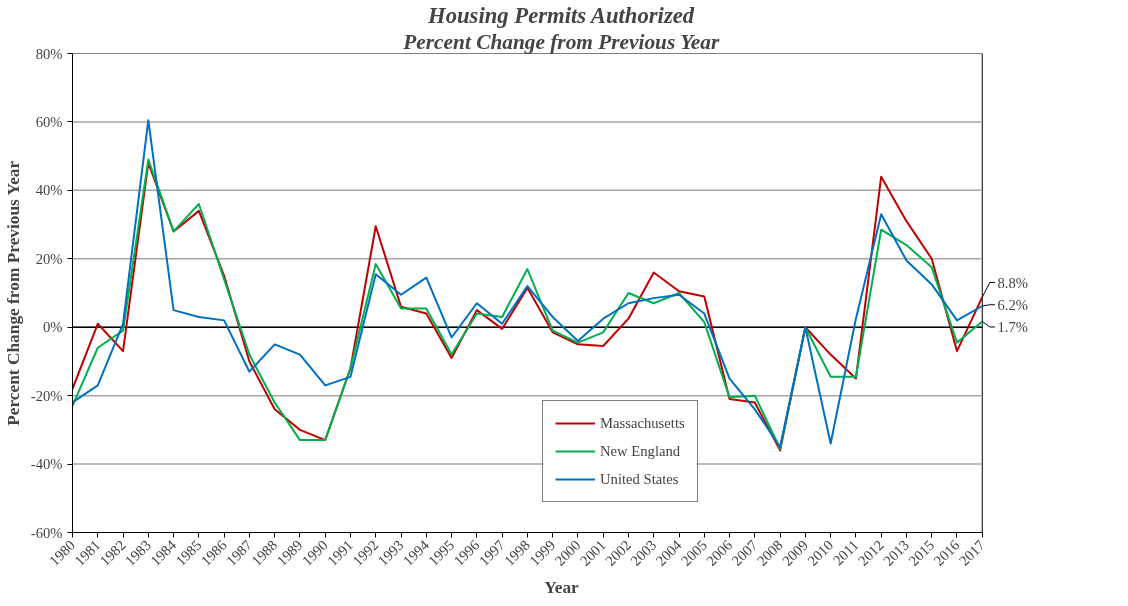 Image resolution: width=1128 pixels, height=606 pixels. What do you see at coordinates (46, 464) in the screenshot?
I see `y-tick-label: -40%` at bounding box center [46, 464].